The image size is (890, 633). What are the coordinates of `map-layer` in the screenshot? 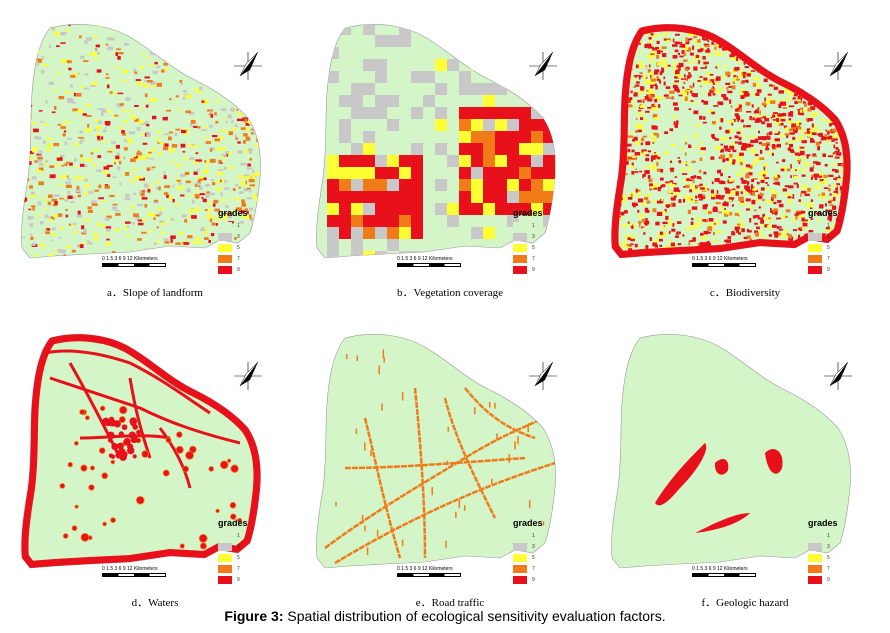 It's located at (719, 488).